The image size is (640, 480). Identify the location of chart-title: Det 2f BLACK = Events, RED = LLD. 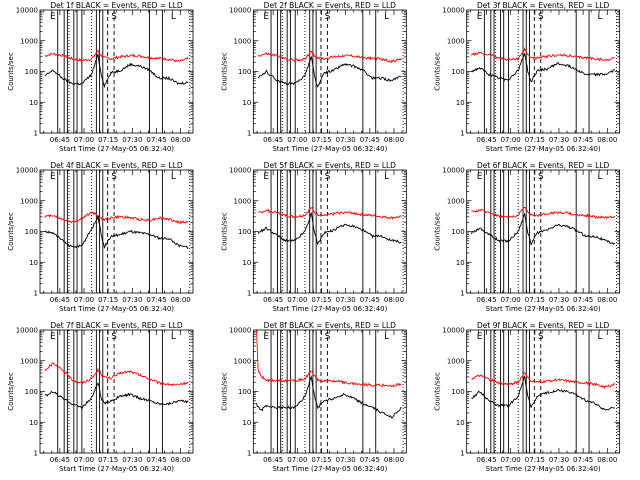
(330, 5).